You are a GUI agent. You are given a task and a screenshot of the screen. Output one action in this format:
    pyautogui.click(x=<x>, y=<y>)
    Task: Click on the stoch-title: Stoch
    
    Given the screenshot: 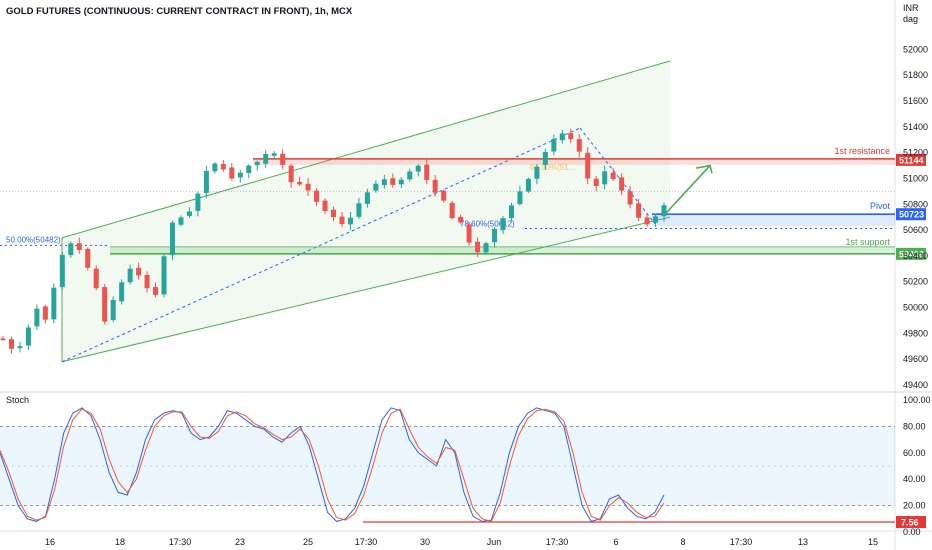 What is the action you would take?
    pyautogui.click(x=17, y=400)
    